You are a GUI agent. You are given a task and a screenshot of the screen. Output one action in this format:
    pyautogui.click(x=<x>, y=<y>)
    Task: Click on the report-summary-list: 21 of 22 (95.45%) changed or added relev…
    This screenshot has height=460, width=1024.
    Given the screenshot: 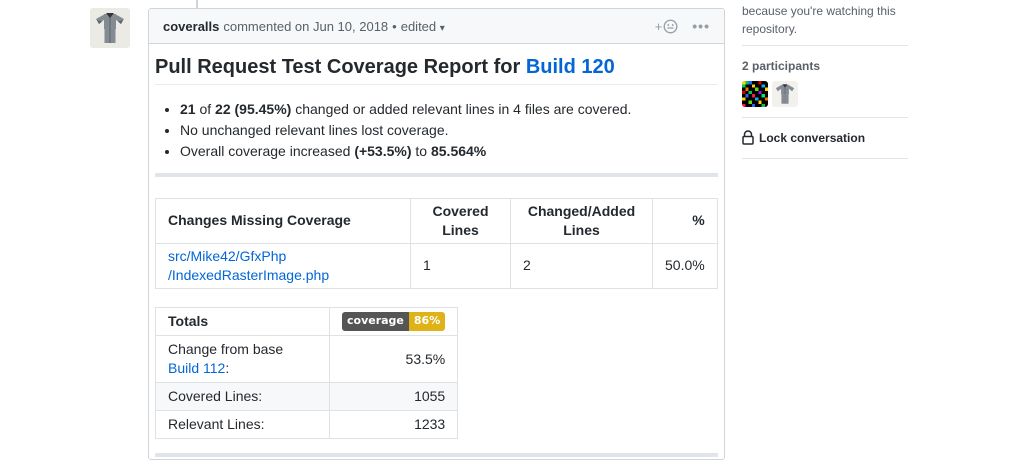 What is the action you would take?
    pyautogui.click(x=436, y=130)
    